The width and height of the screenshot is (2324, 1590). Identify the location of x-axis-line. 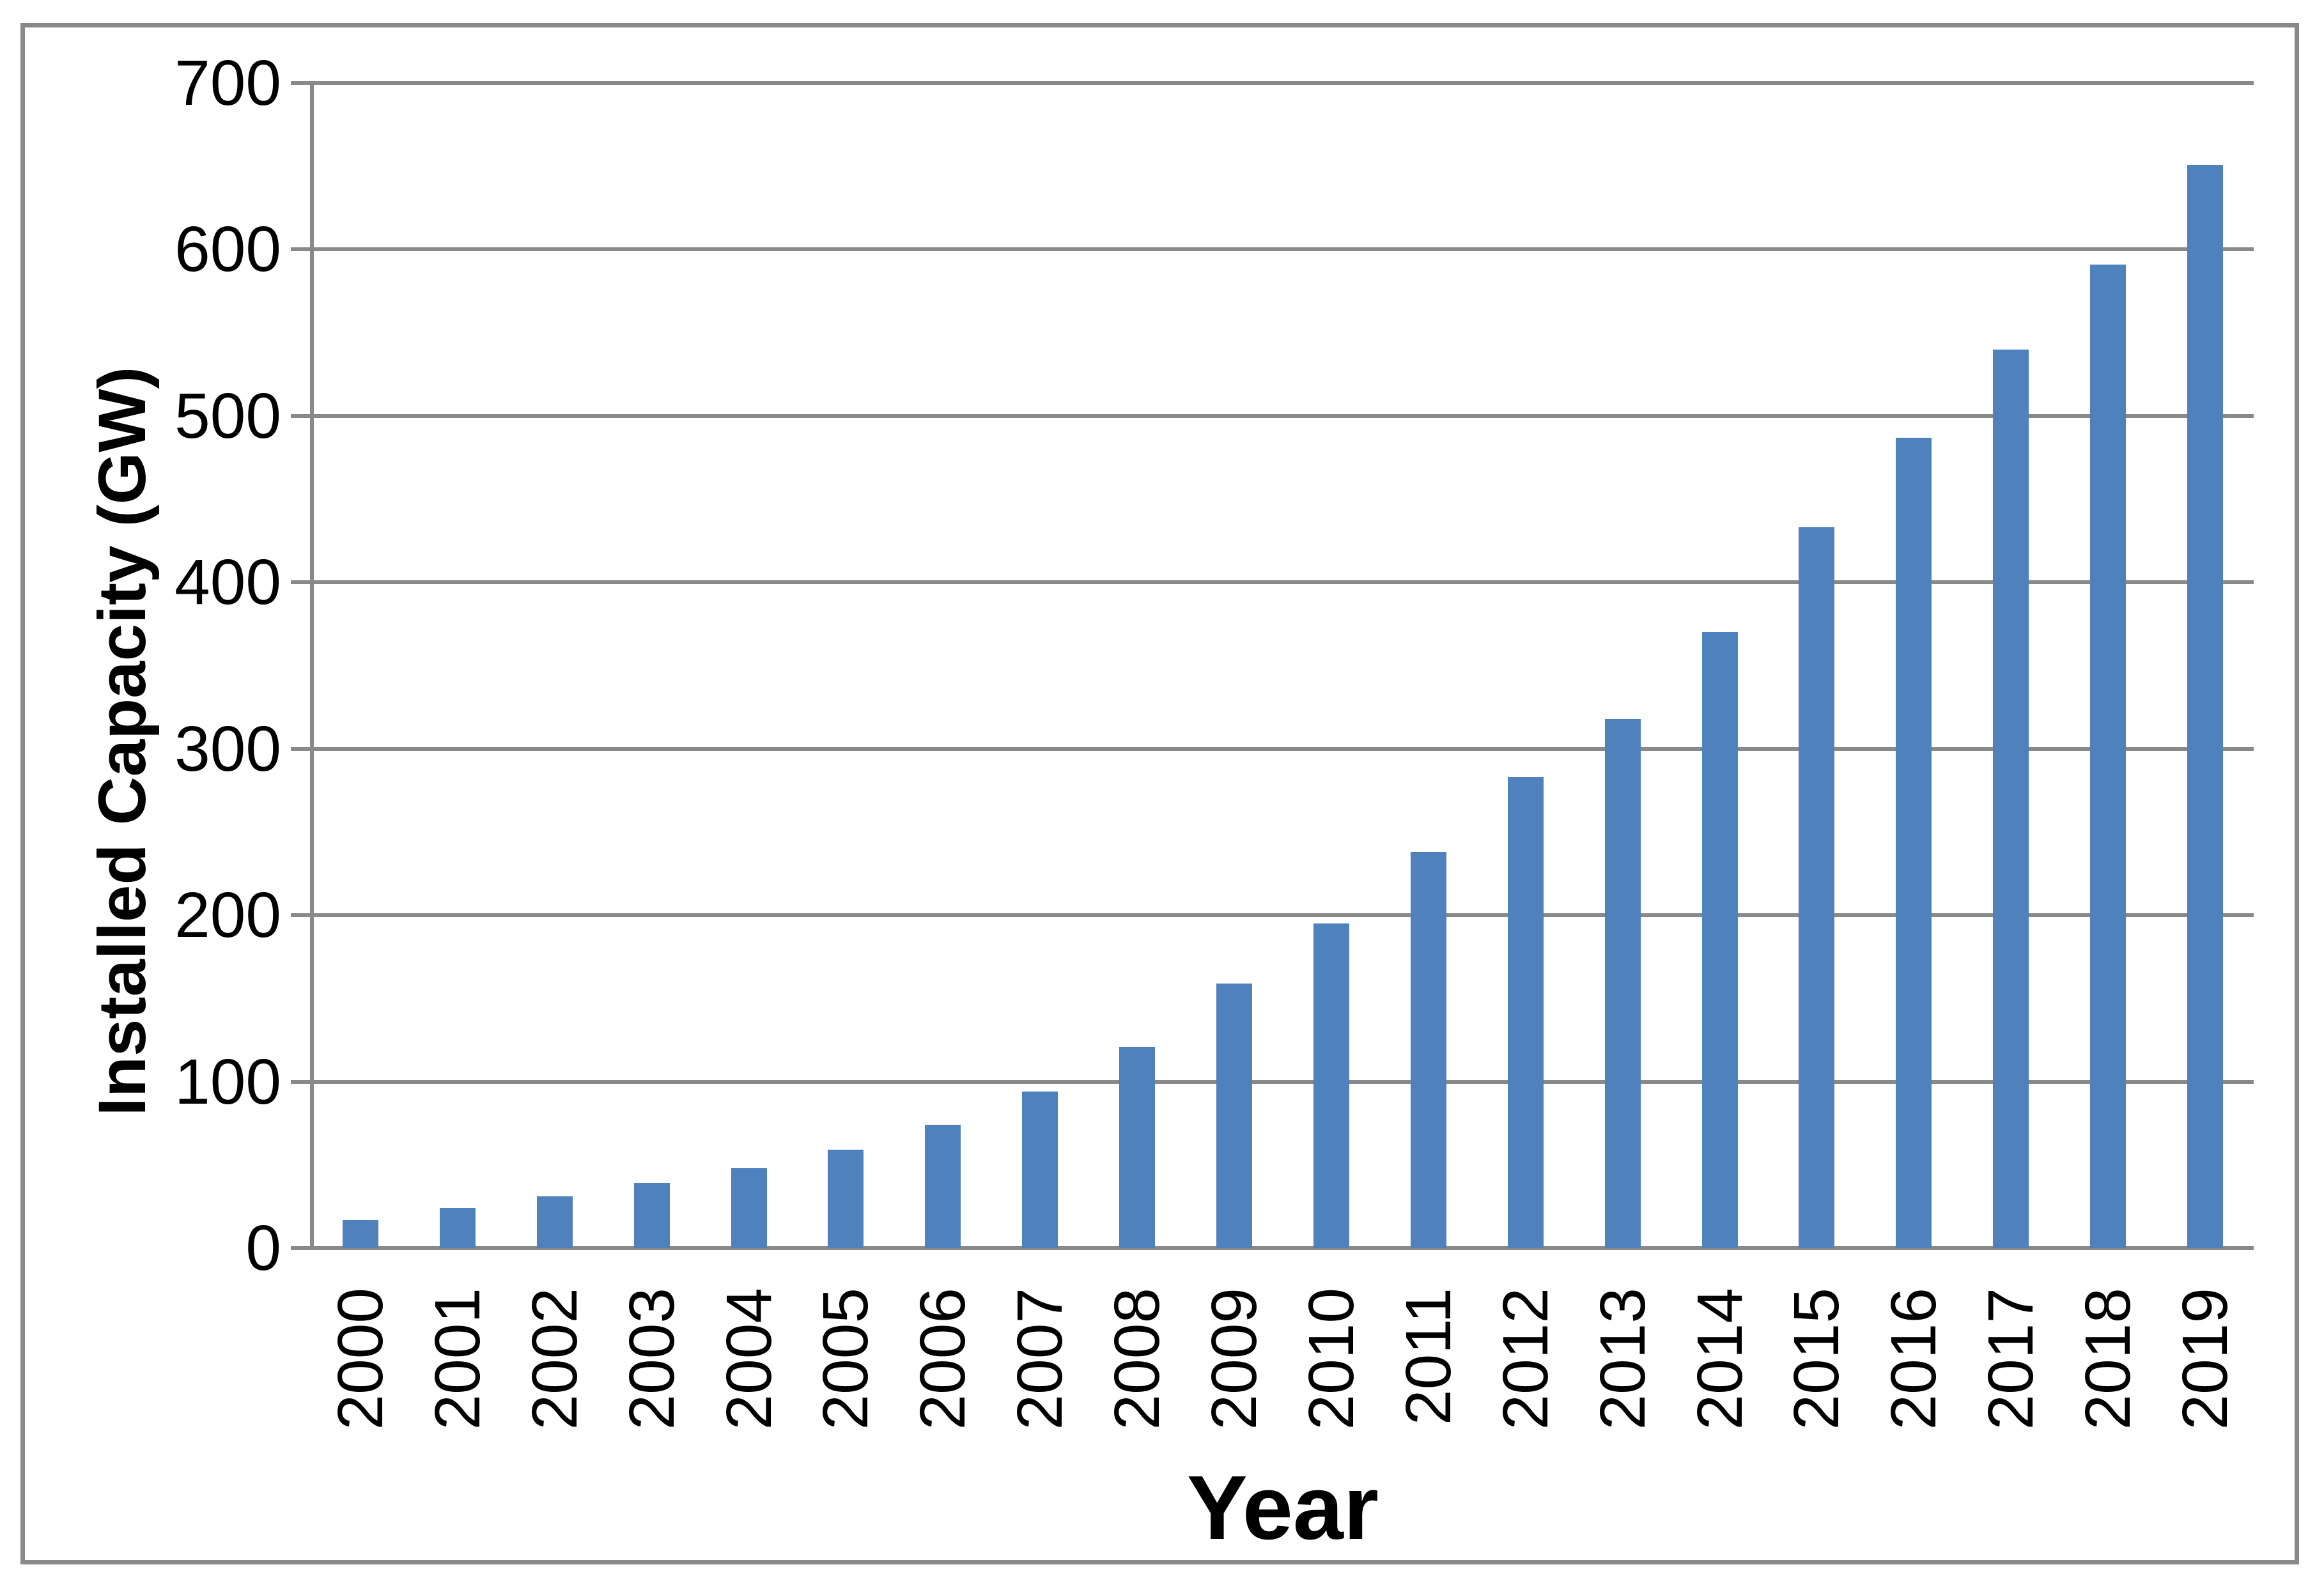
(1273, 1248).